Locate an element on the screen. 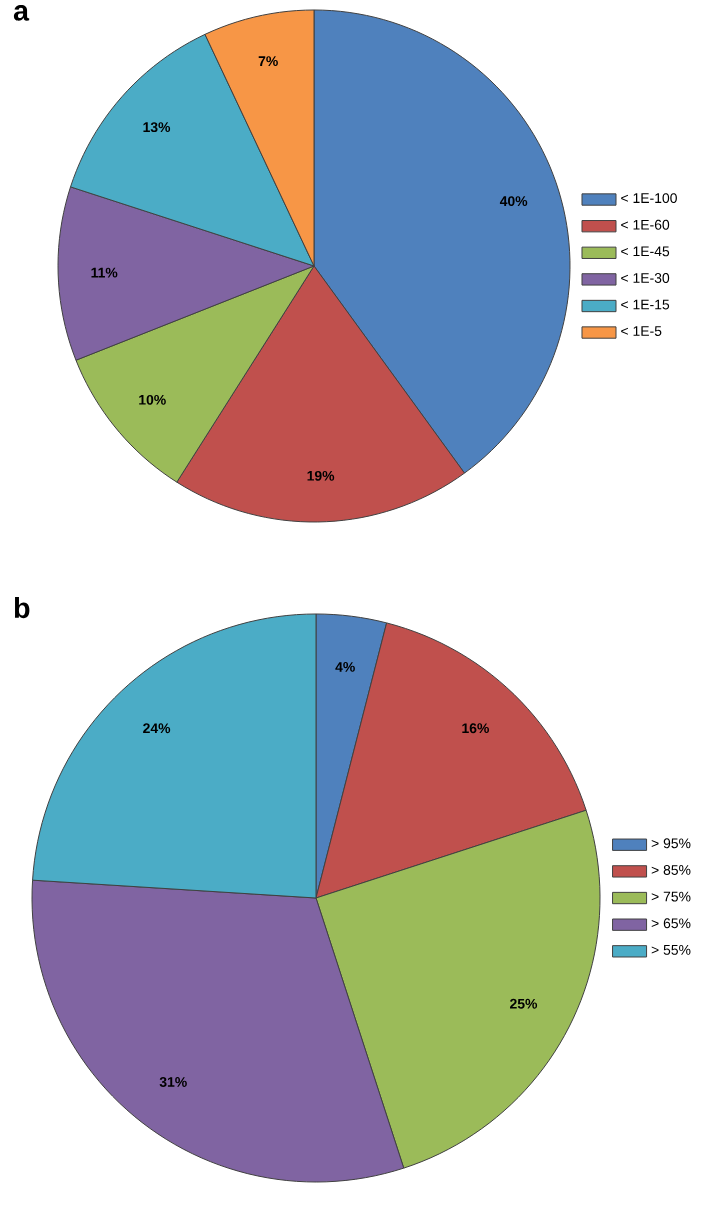 This screenshot has width=716, height=1210. chart-title: b is located at coordinates (22, 608).